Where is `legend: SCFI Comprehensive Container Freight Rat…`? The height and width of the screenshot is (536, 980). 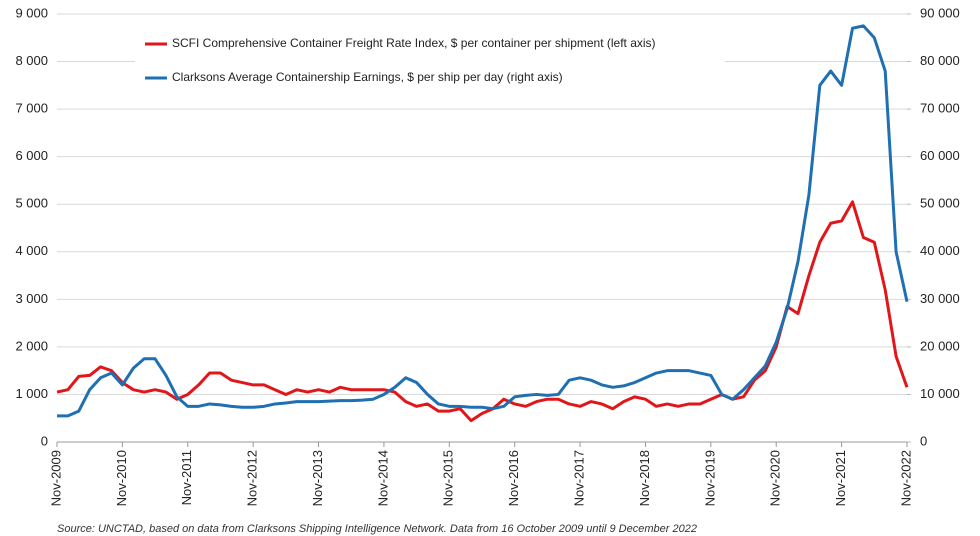 legend: SCFI Comprehensive Container Freight Rat… is located at coordinates (430, 60).